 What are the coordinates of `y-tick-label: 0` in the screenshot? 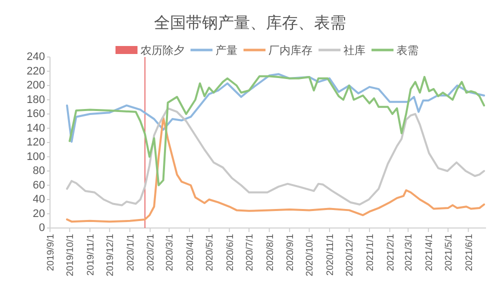 It's located at (41, 228).